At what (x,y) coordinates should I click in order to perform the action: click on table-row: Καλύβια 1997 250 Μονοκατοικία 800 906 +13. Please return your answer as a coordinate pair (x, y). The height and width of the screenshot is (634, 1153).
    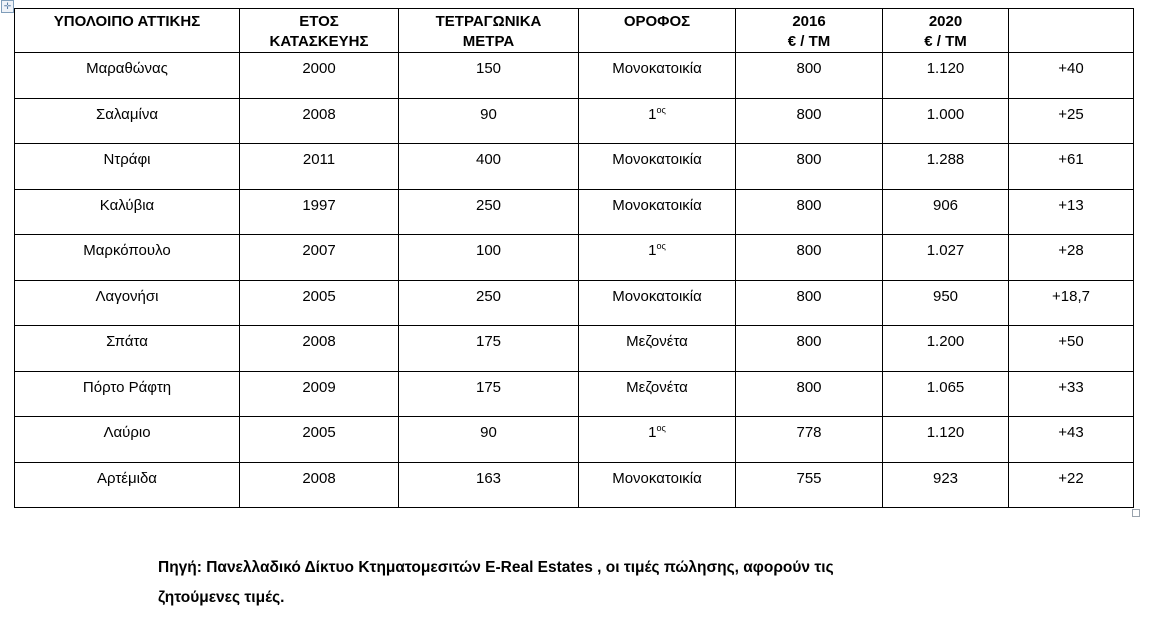
    Looking at the image, I should click on (574, 211).